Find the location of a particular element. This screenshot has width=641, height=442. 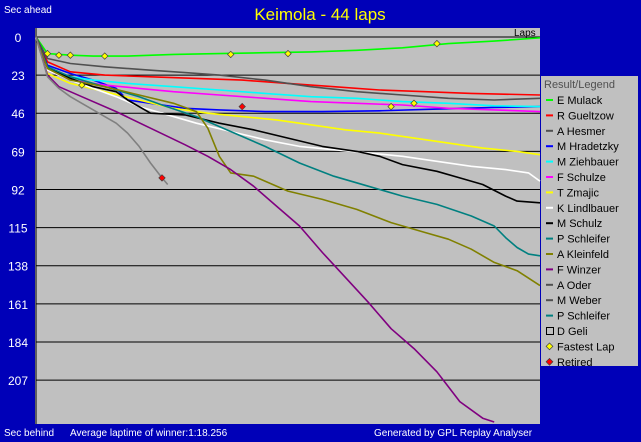

legend-label: M Weber is located at coordinates (579, 301).